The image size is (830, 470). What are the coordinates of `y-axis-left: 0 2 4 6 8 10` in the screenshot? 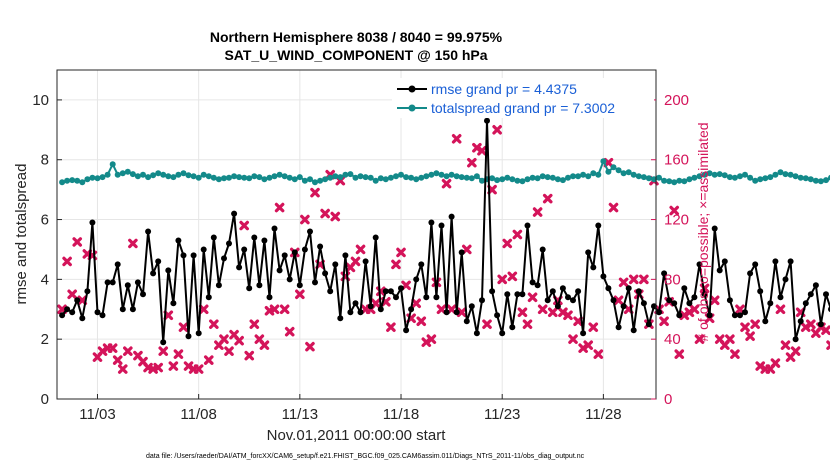 It's located at (47, 250).